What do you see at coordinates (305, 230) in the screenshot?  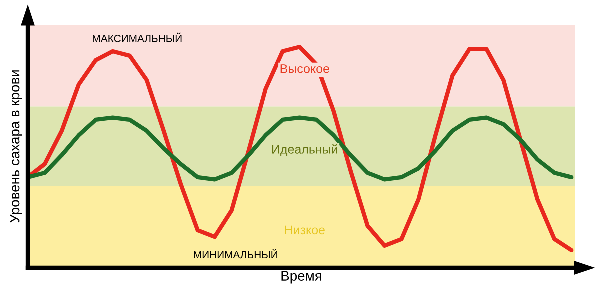 I see `band-label: Низкое` at bounding box center [305, 230].